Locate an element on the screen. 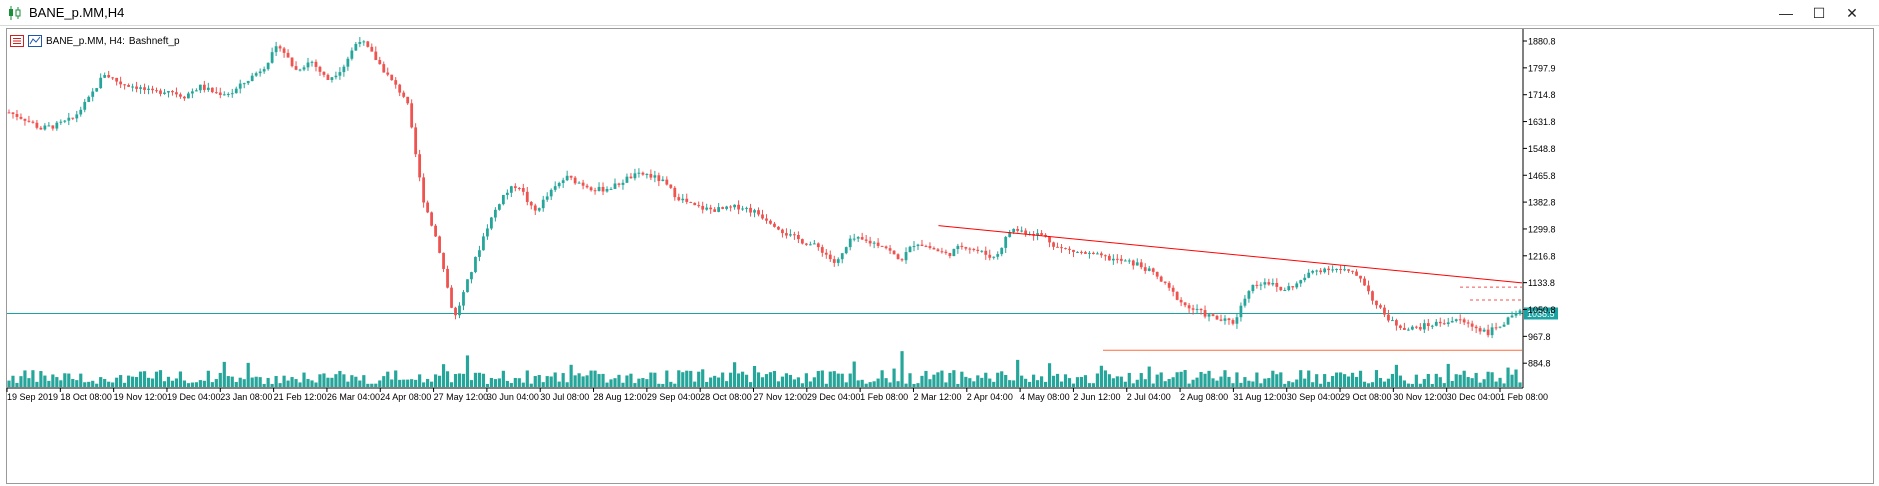  candlestick-app-icon is located at coordinates (15, 13).